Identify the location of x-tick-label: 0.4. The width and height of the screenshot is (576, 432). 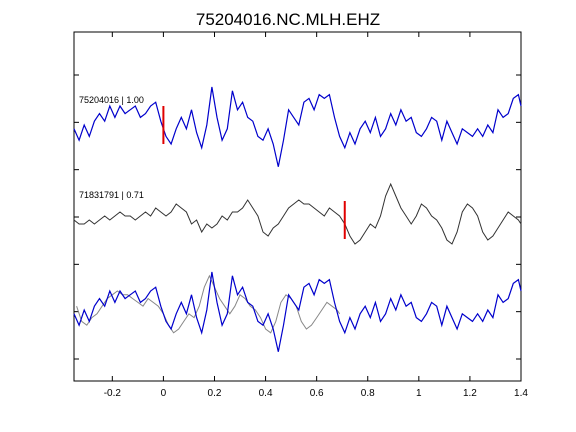
(266, 393).